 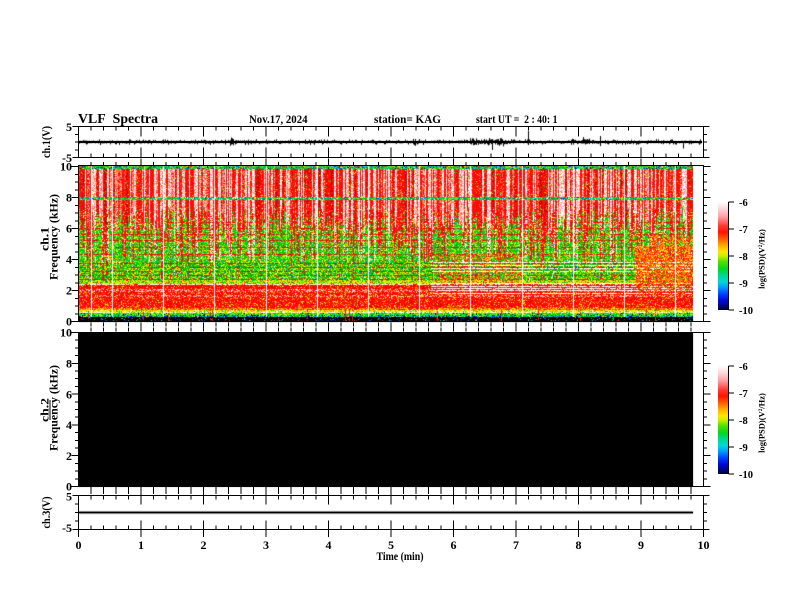 I want to click on svg-text: ch.1(V), so click(x=46, y=142).